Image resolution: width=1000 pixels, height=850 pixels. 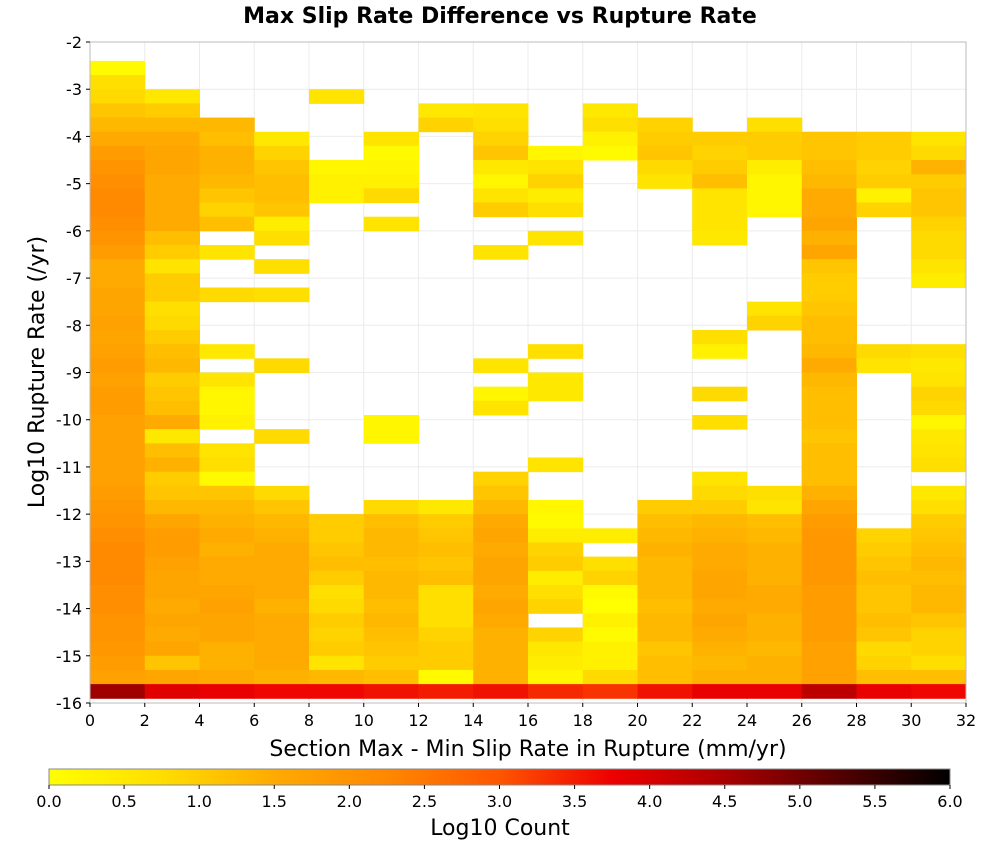 I want to click on colorbar-tick-label: 4.5, so click(x=724, y=801).